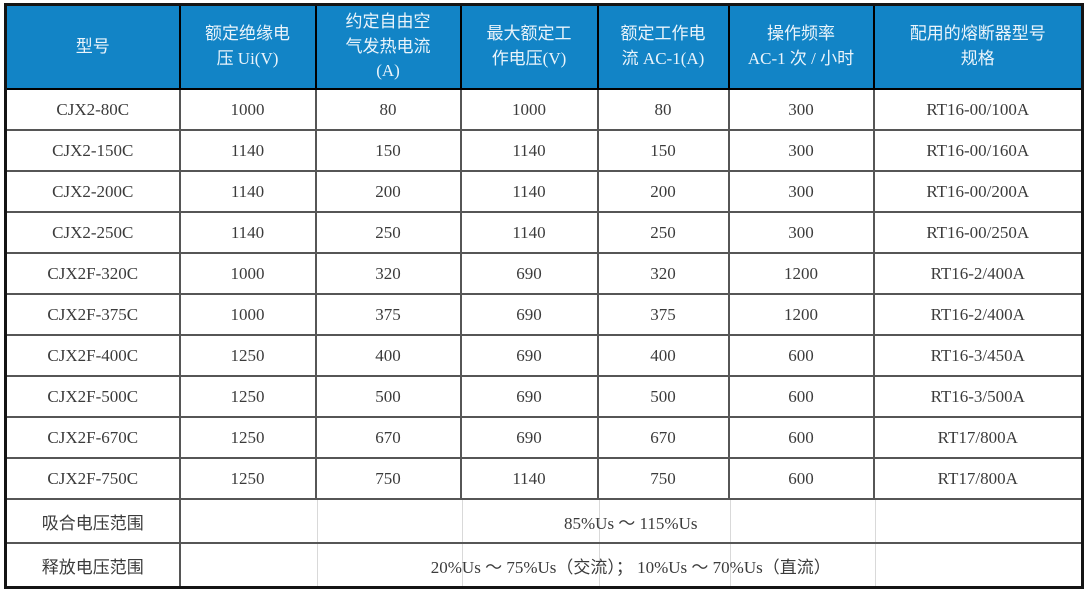 This screenshot has height=612, width=1085. What do you see at coordinates (663, 109) in the screenshot?
I see `rated-working-current-ac1-cell: 80` at bounding box center [663, 109].